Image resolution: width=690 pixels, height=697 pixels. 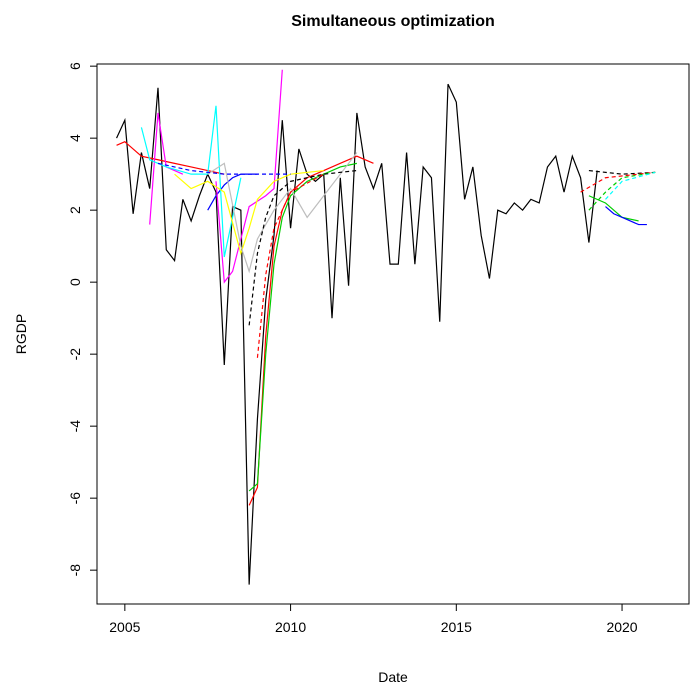 What do you see at coordinates (124, 627) in the screenshot?
I see `x-tick-label: 2005` at bounding box center [124, 627].